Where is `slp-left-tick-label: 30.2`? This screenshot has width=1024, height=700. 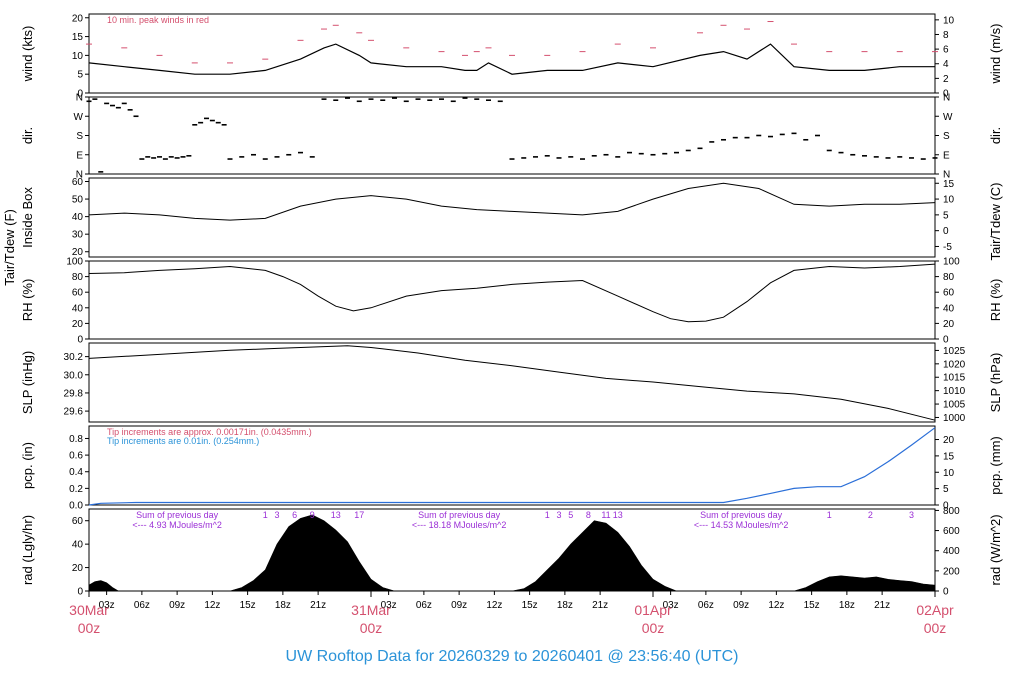 slp-left-tick-label: 30.2 is located at coordinates (74, 357).